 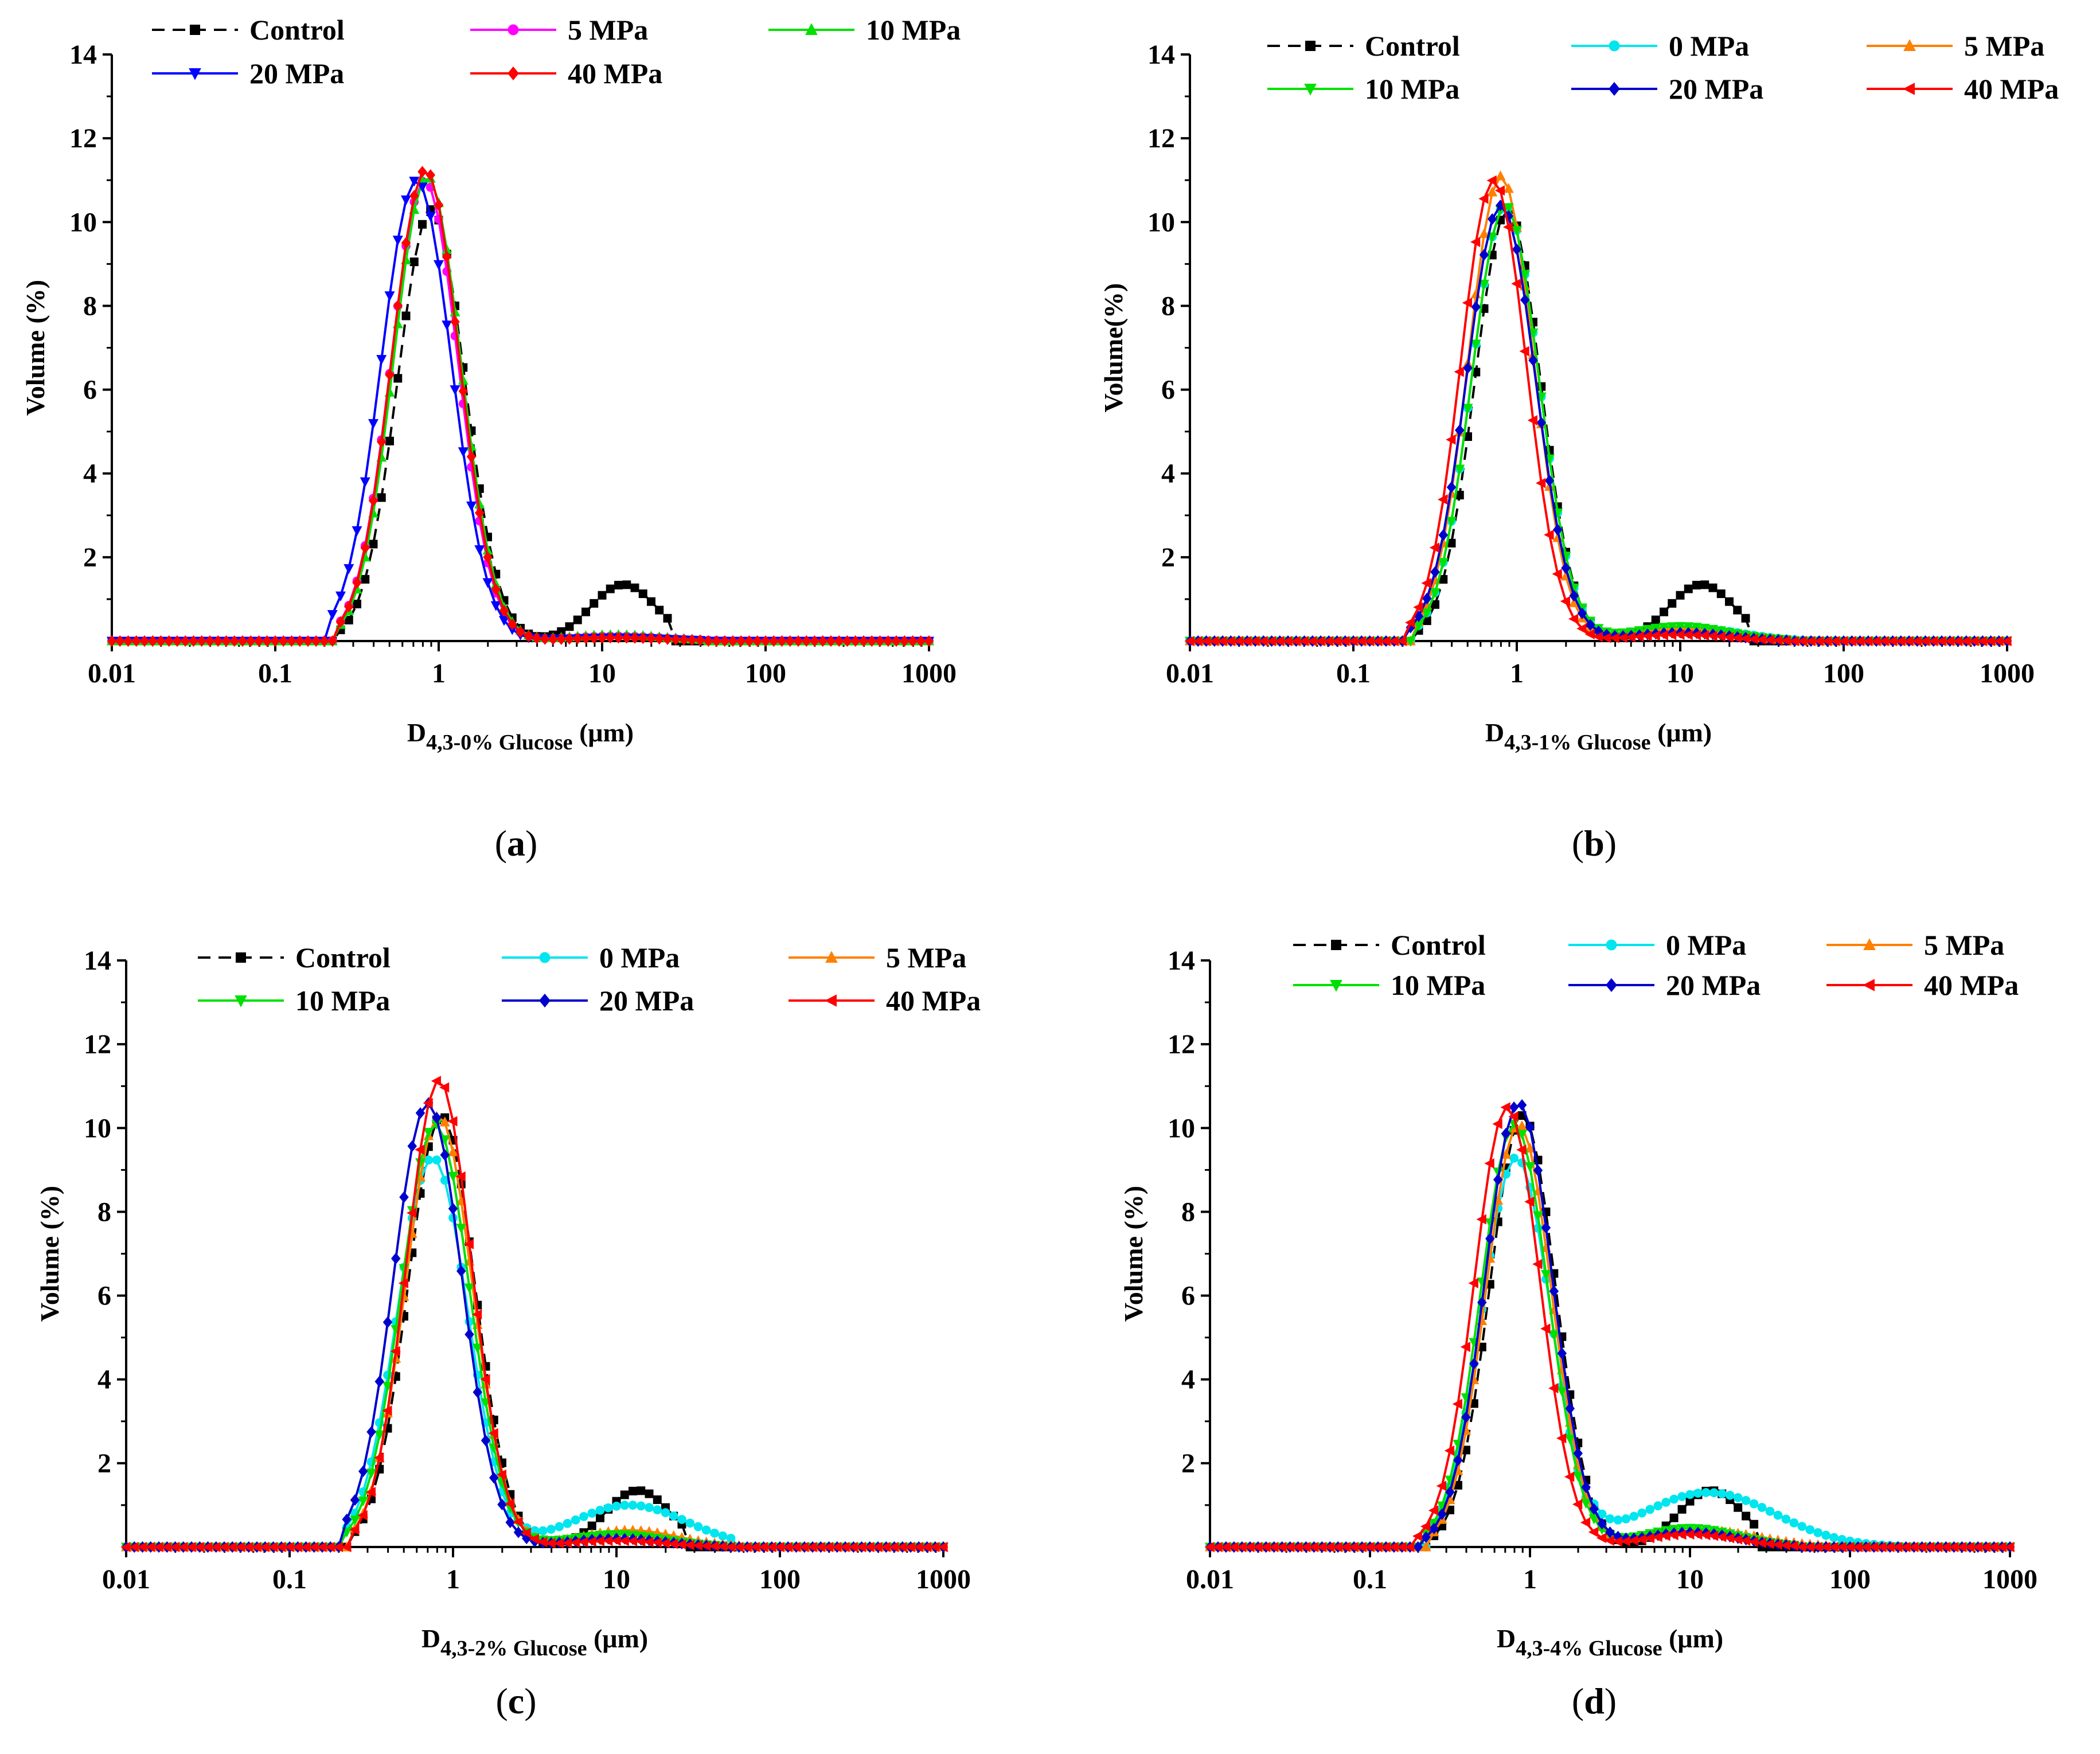 What do you see at coordinates (248, 30) in the screenshot?
I see `legend-item: Control` at bounding box center [248, 30].